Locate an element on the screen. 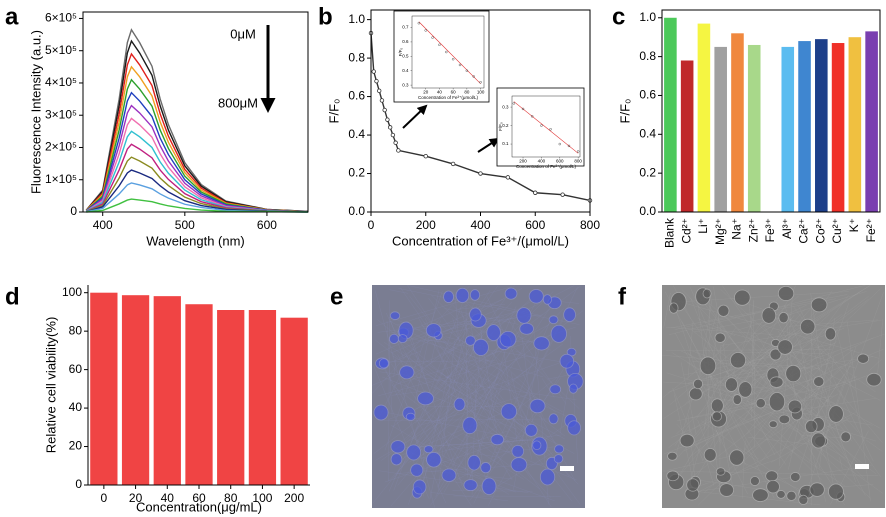 This screenshot has height=517, width=886. panel-letter: d is located at coordinates (12, 296).